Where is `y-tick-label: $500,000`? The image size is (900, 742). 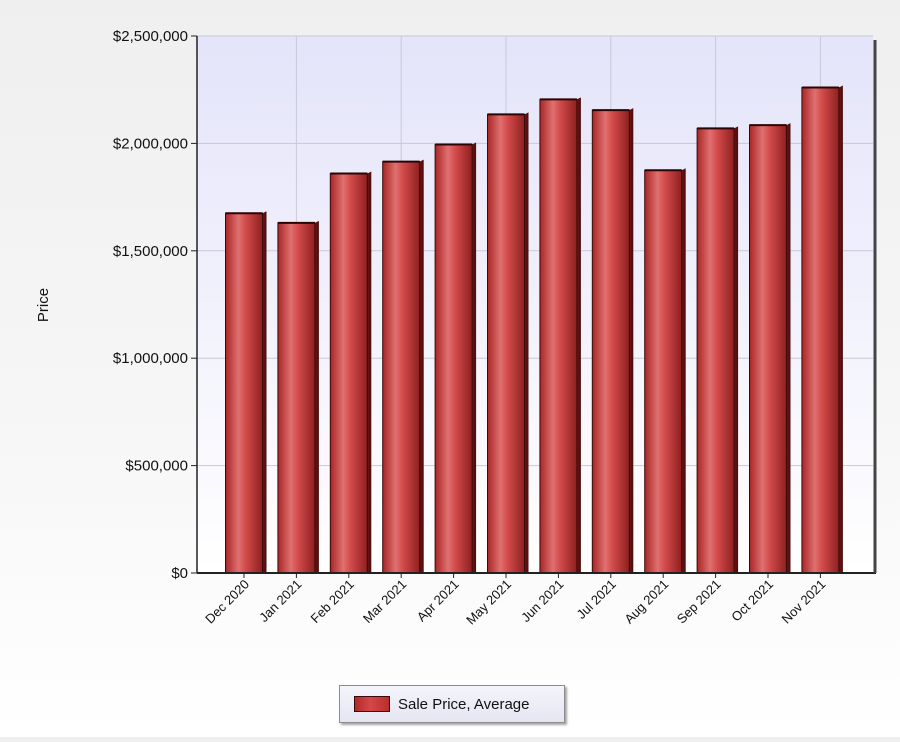
y-tick-label: $500,000 is located at coordinates (156, 466).